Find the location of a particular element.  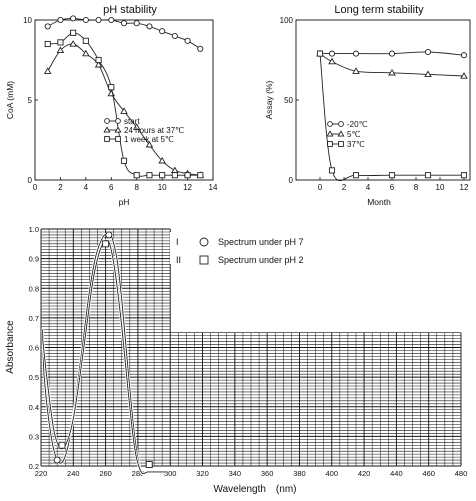

chart1-y-label: CoA (mM) is located at coordinates (10, 100).